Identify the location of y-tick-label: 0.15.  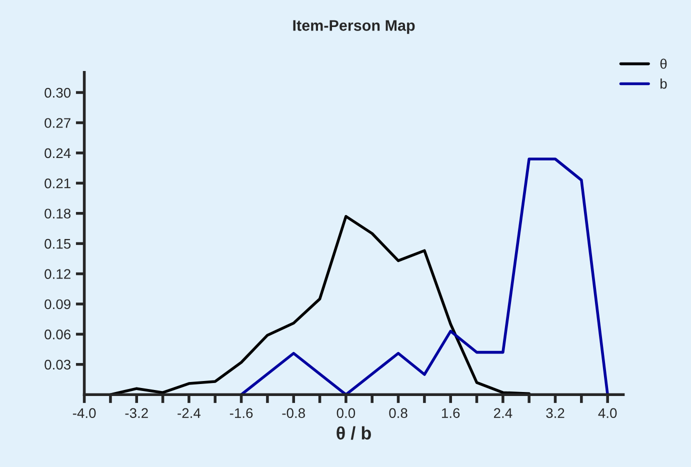
(57, 243).